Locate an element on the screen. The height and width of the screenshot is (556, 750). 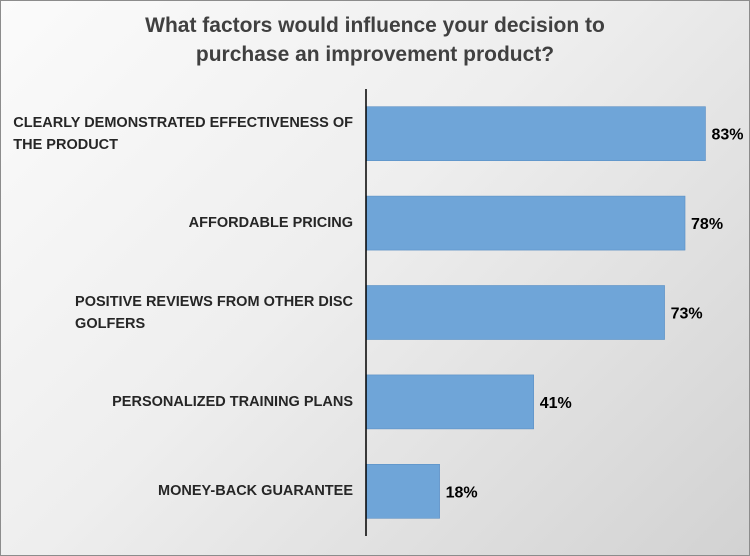
data-label-2: 78% is located at coordinates (707, 224).